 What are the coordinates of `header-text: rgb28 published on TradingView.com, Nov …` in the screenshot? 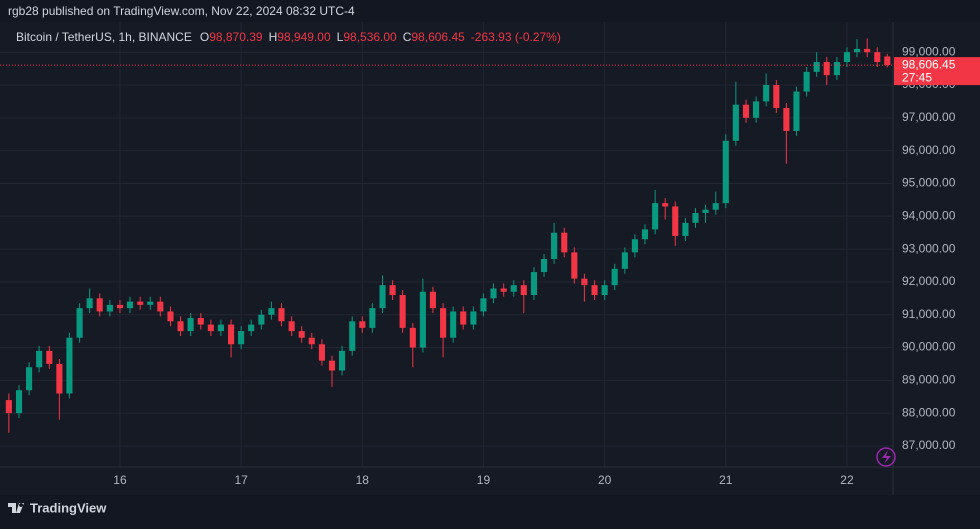 It's located at (181, 11).